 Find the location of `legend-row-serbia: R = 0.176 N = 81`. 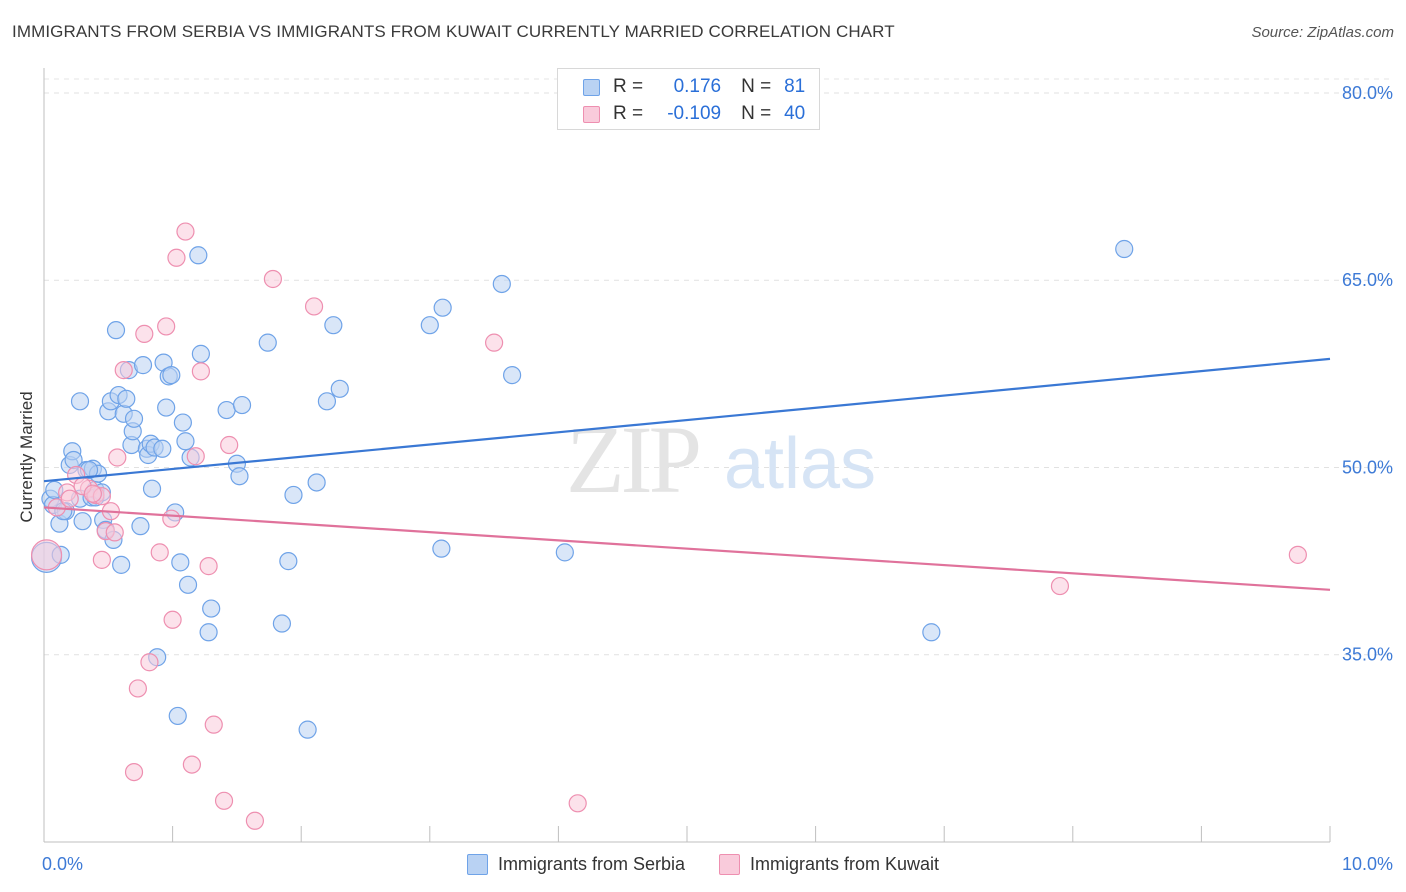

legend-row-serbia: R = 0.176 N = 81 is located at coordinates (681, 87).